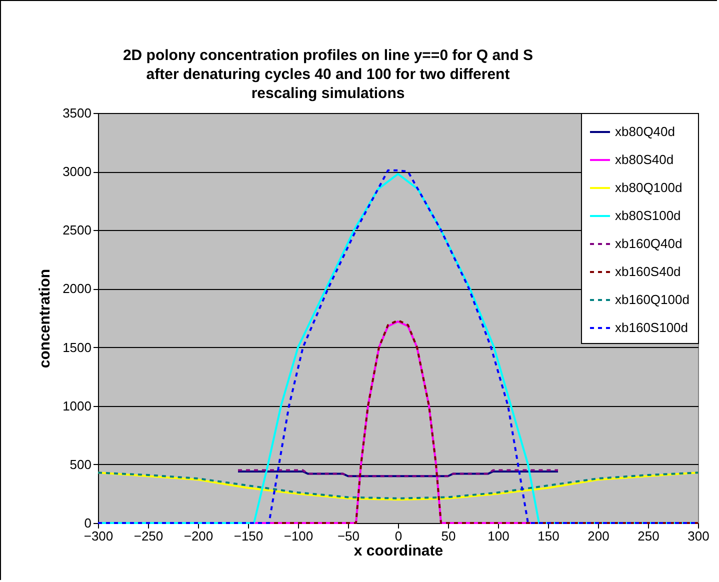 Image resolution: width=719 pixels, height=582 pixels. I want to click on x-axis-title: x coordinate, so click(399, 551).